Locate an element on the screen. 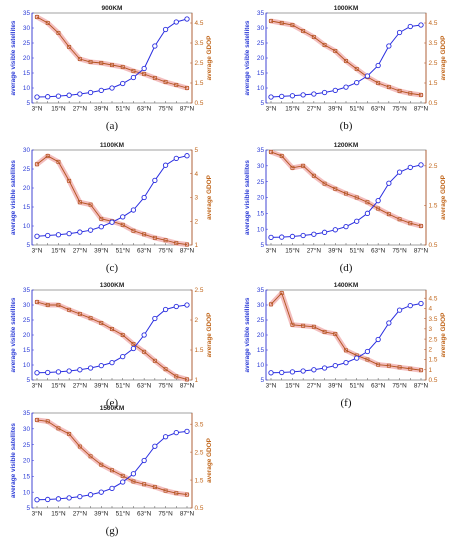 This screenshot has width=461, height=550. x-tick-label: 63°N is located at coordinates (144, 386).